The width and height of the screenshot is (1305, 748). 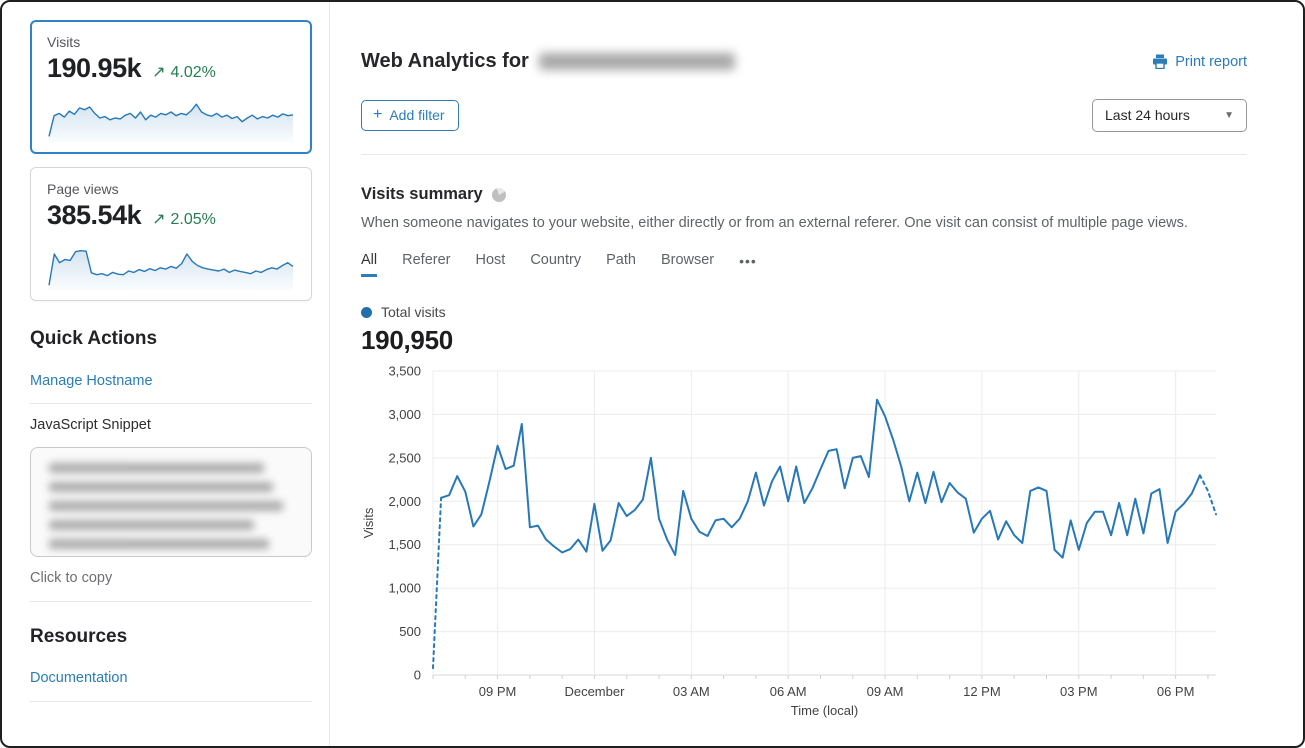 What do you see at coordinates (79, 678) in the screenshot?
I see `documentation-link: Documentation` at bounding box center [79, 678].